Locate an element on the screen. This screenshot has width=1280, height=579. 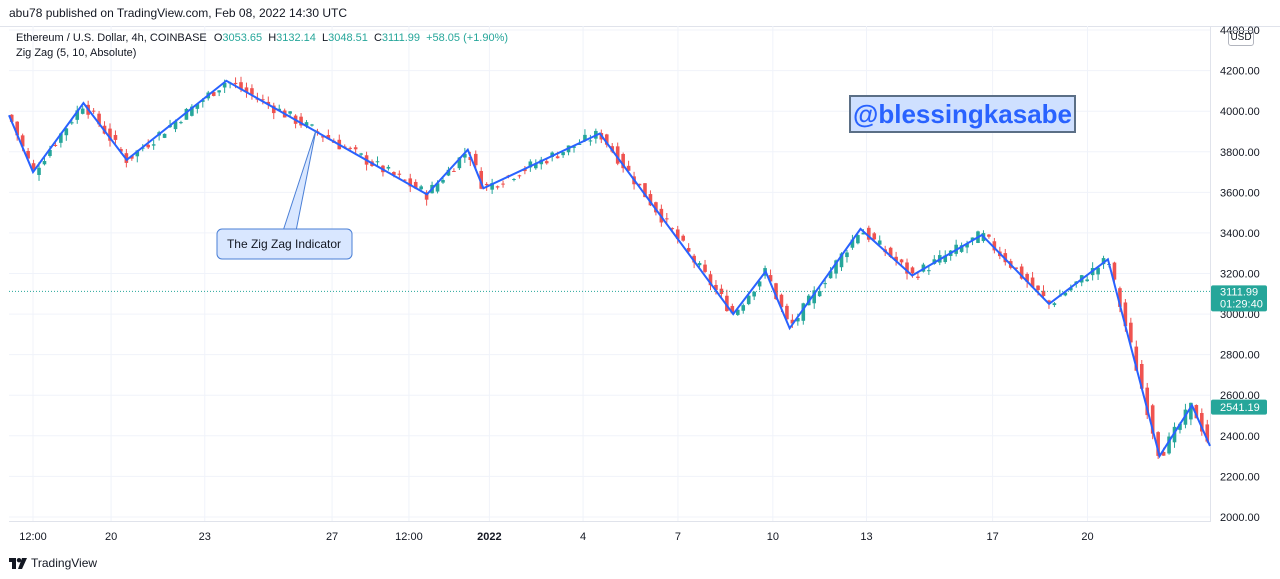
y-tick-label: 2800.00 is located at coordinates (1240, 356).